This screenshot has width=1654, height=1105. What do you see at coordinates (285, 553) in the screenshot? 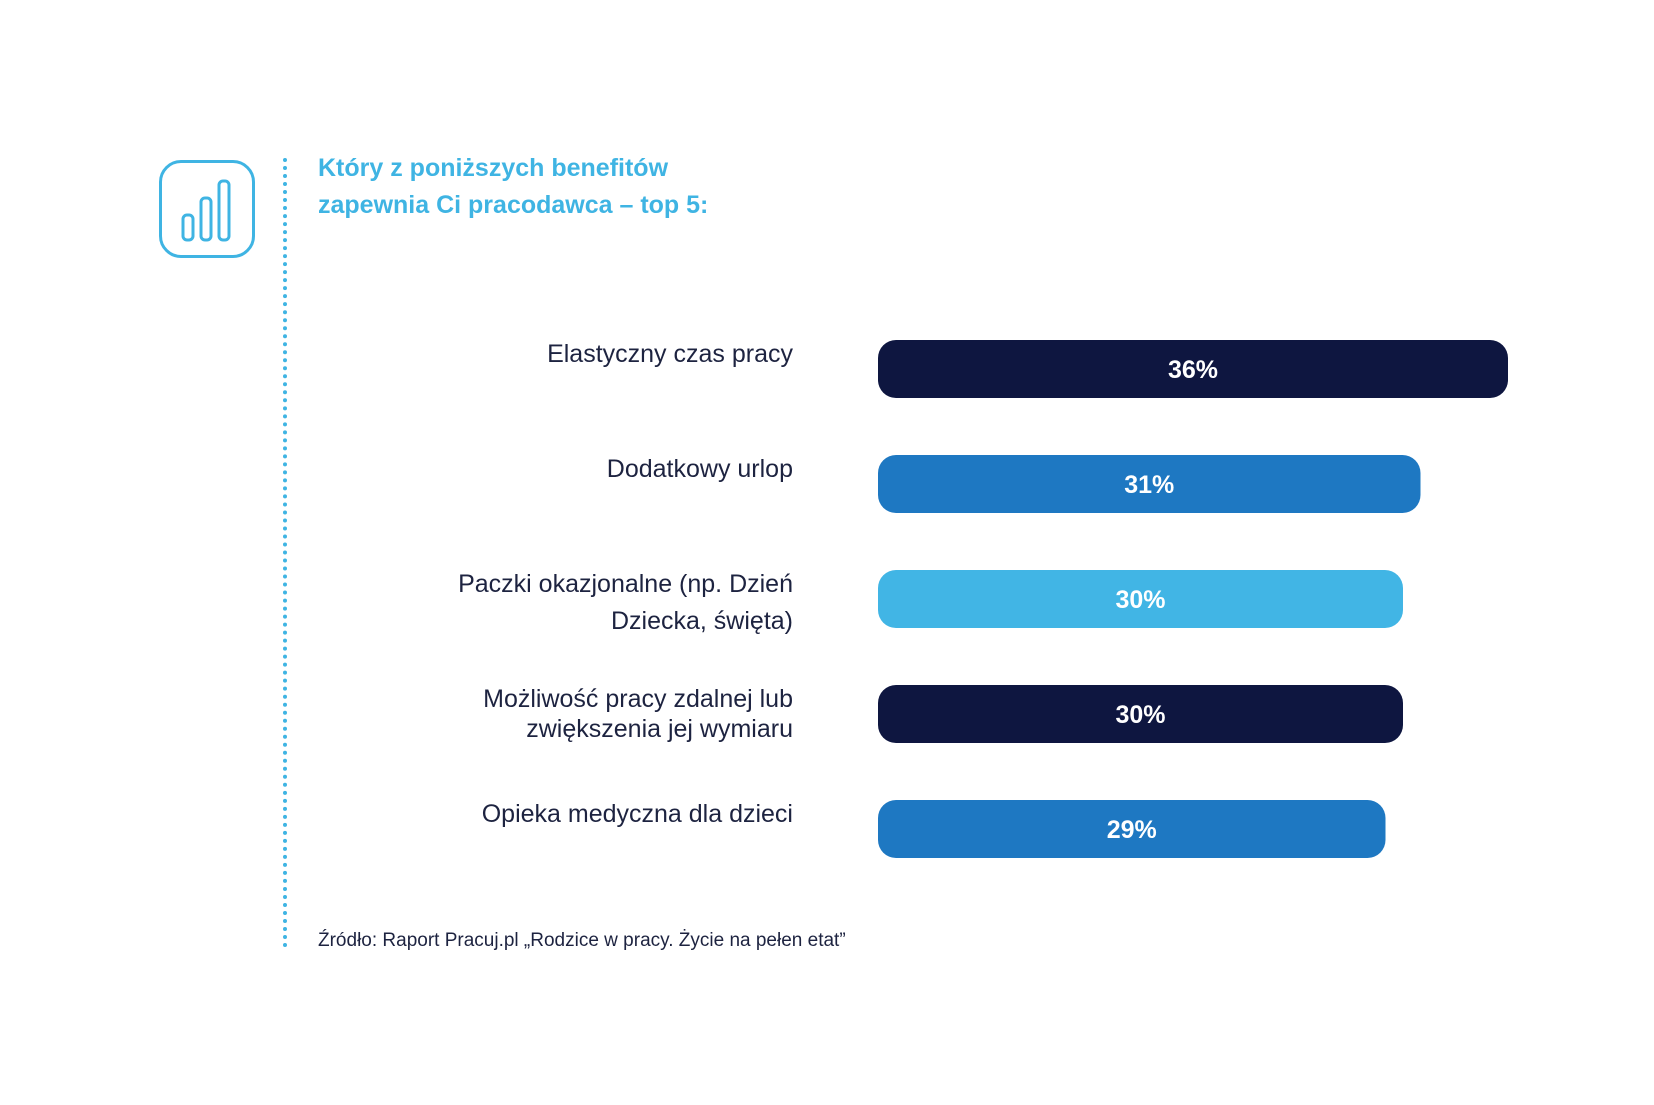
I see `dotted-divider` at bounding box center [285, 553].